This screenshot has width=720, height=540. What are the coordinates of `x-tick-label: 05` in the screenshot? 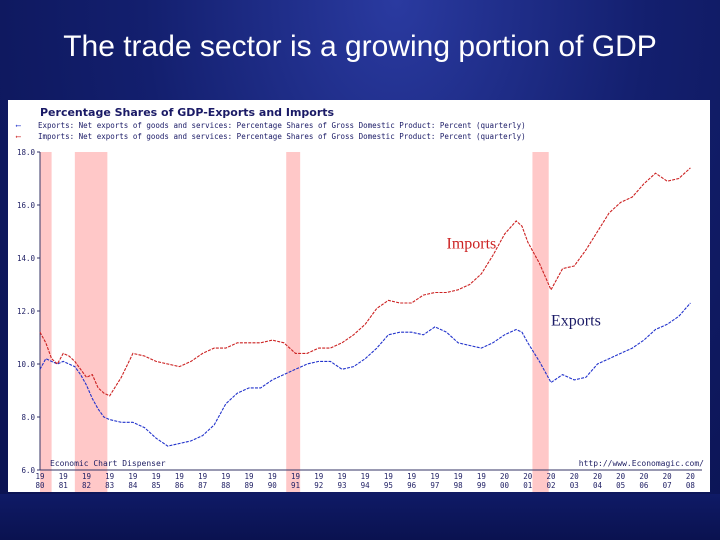 It's located at (620, 485).